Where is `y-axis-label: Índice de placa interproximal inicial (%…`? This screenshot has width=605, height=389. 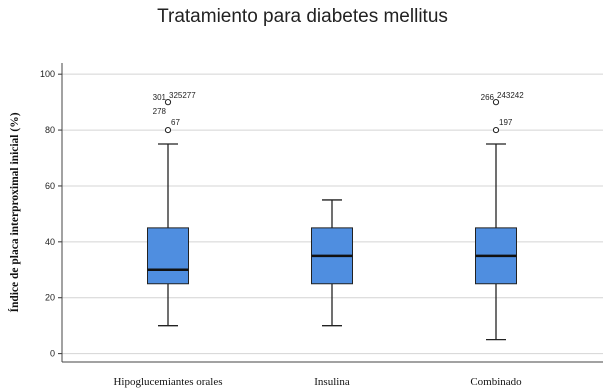
y-axis-label: Índice de placa interproximal inicial (%… is located at coordinates (14, 212).